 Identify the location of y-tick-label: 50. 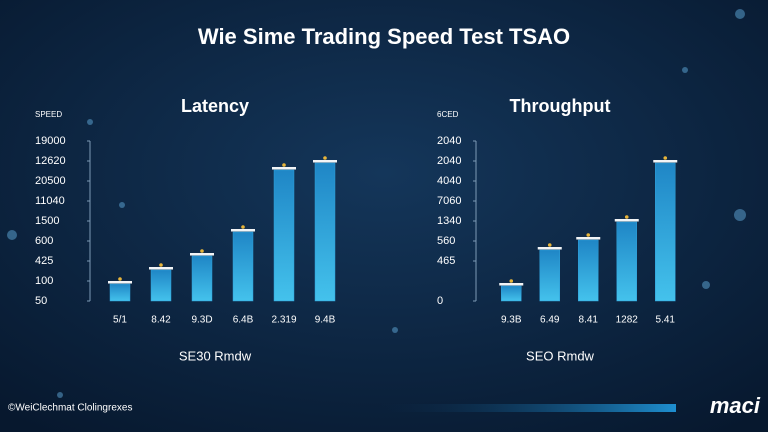
(41, 301).